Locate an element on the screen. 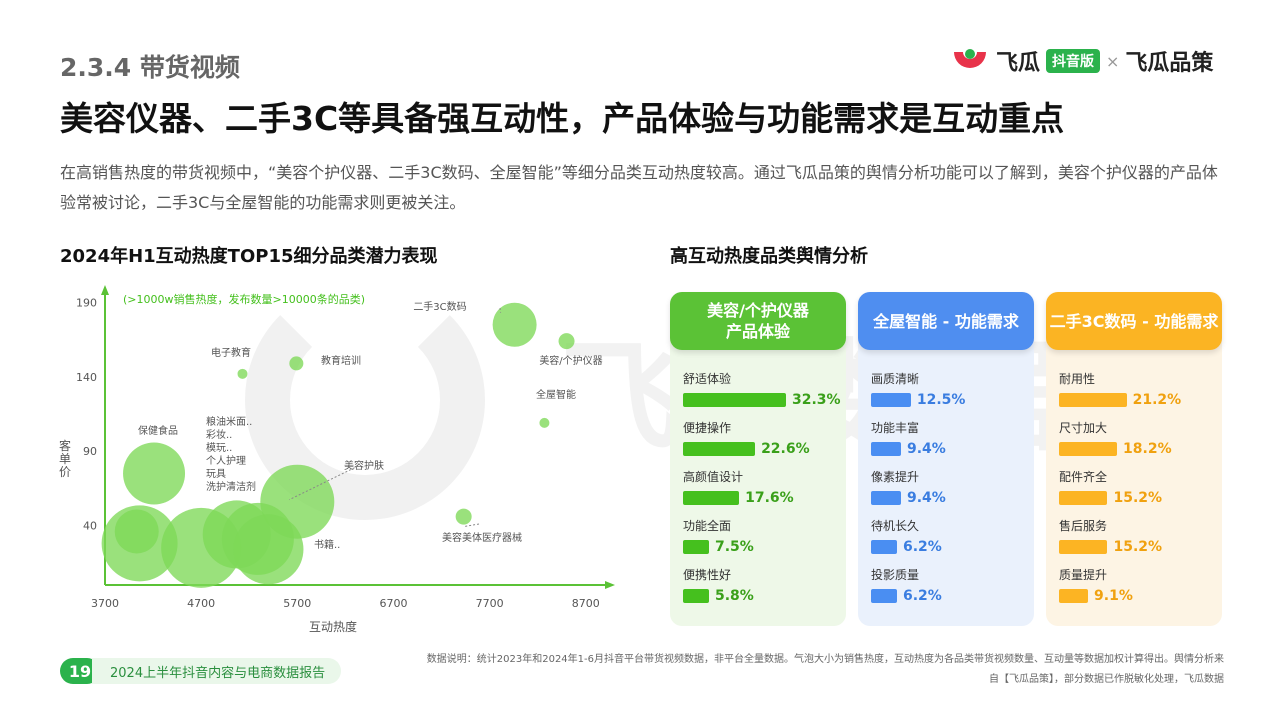 The image size is (1280, 720). x-axis-title: 互动热度 is located at coordinates (333, 626).